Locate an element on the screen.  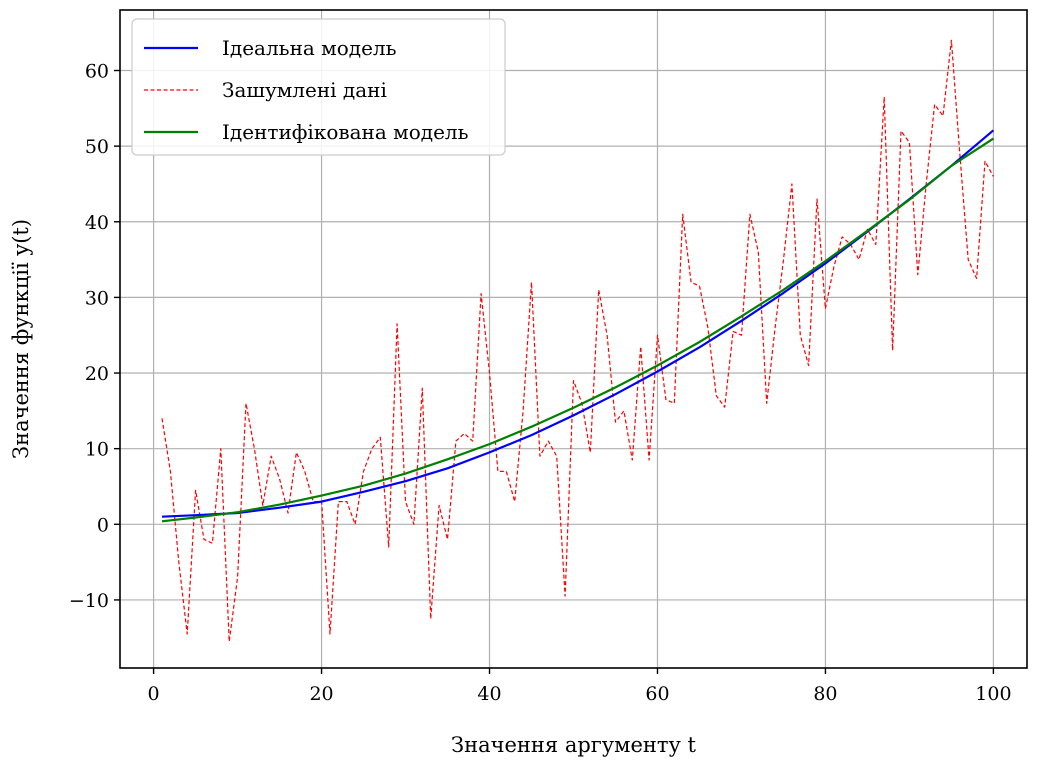
legend-label: Зашумлені дані is located at coordinates (304, 90).